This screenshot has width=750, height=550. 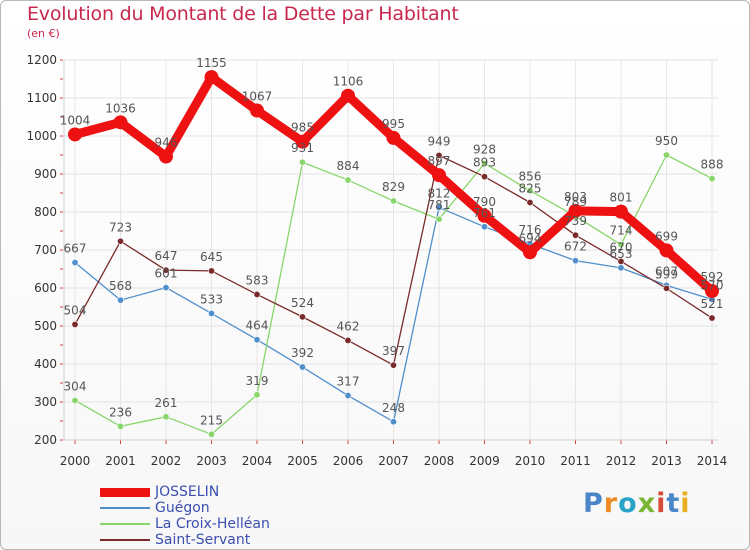 What do you see at coordinates (530, 177) in the screenshot?
I see `data-label: 856` at bounding box center [530, 177].